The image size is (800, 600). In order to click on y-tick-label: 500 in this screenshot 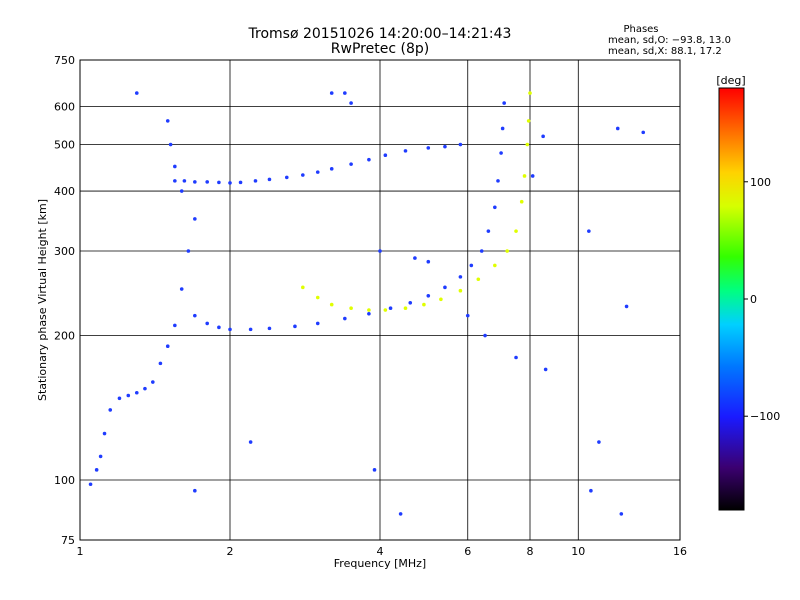, I will do `click(64, 145)`.